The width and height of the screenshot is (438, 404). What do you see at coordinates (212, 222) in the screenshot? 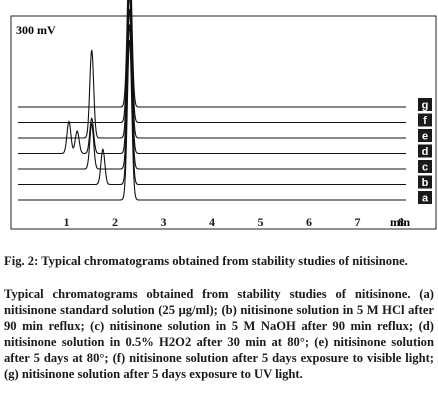
I see `x-tick-label: 4` at bounding box center [212, 222].